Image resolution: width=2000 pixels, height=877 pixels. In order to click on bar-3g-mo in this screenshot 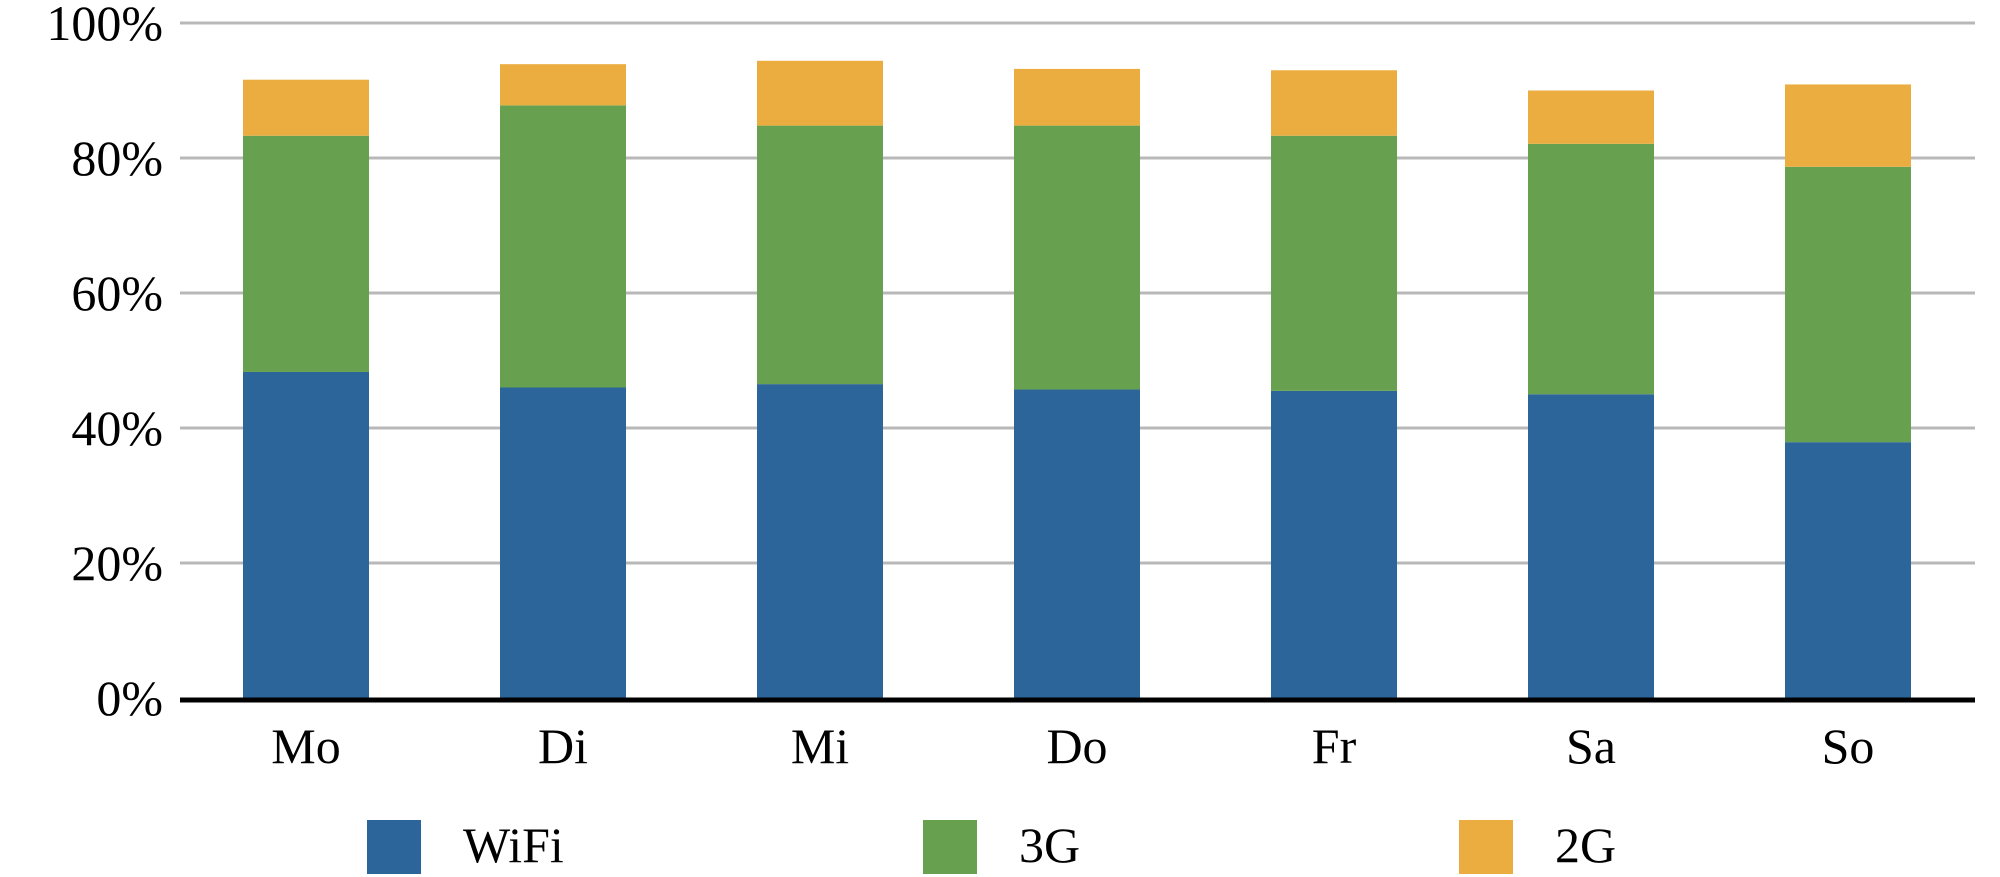, I will do `click(306, 253)`.